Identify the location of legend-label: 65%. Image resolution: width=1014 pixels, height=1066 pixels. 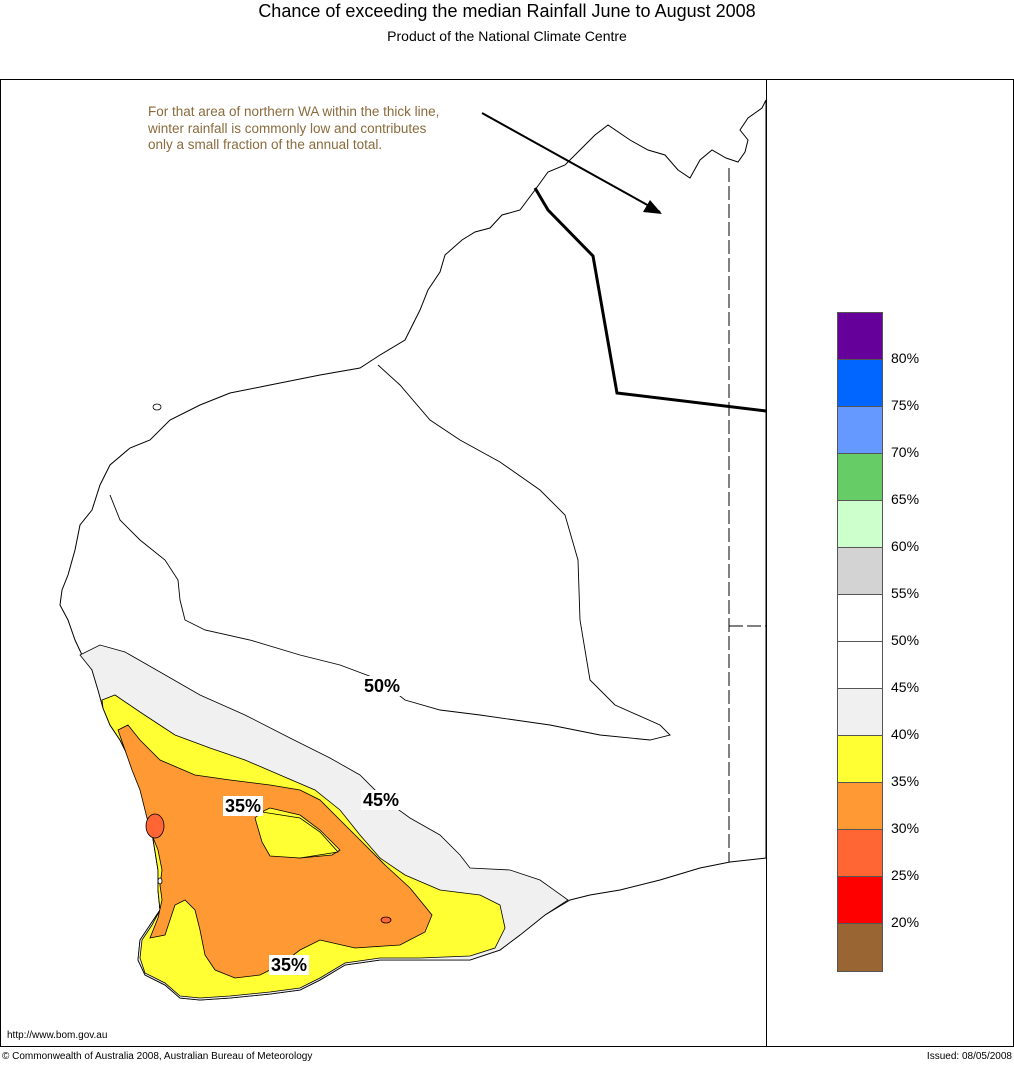
(905, 499).